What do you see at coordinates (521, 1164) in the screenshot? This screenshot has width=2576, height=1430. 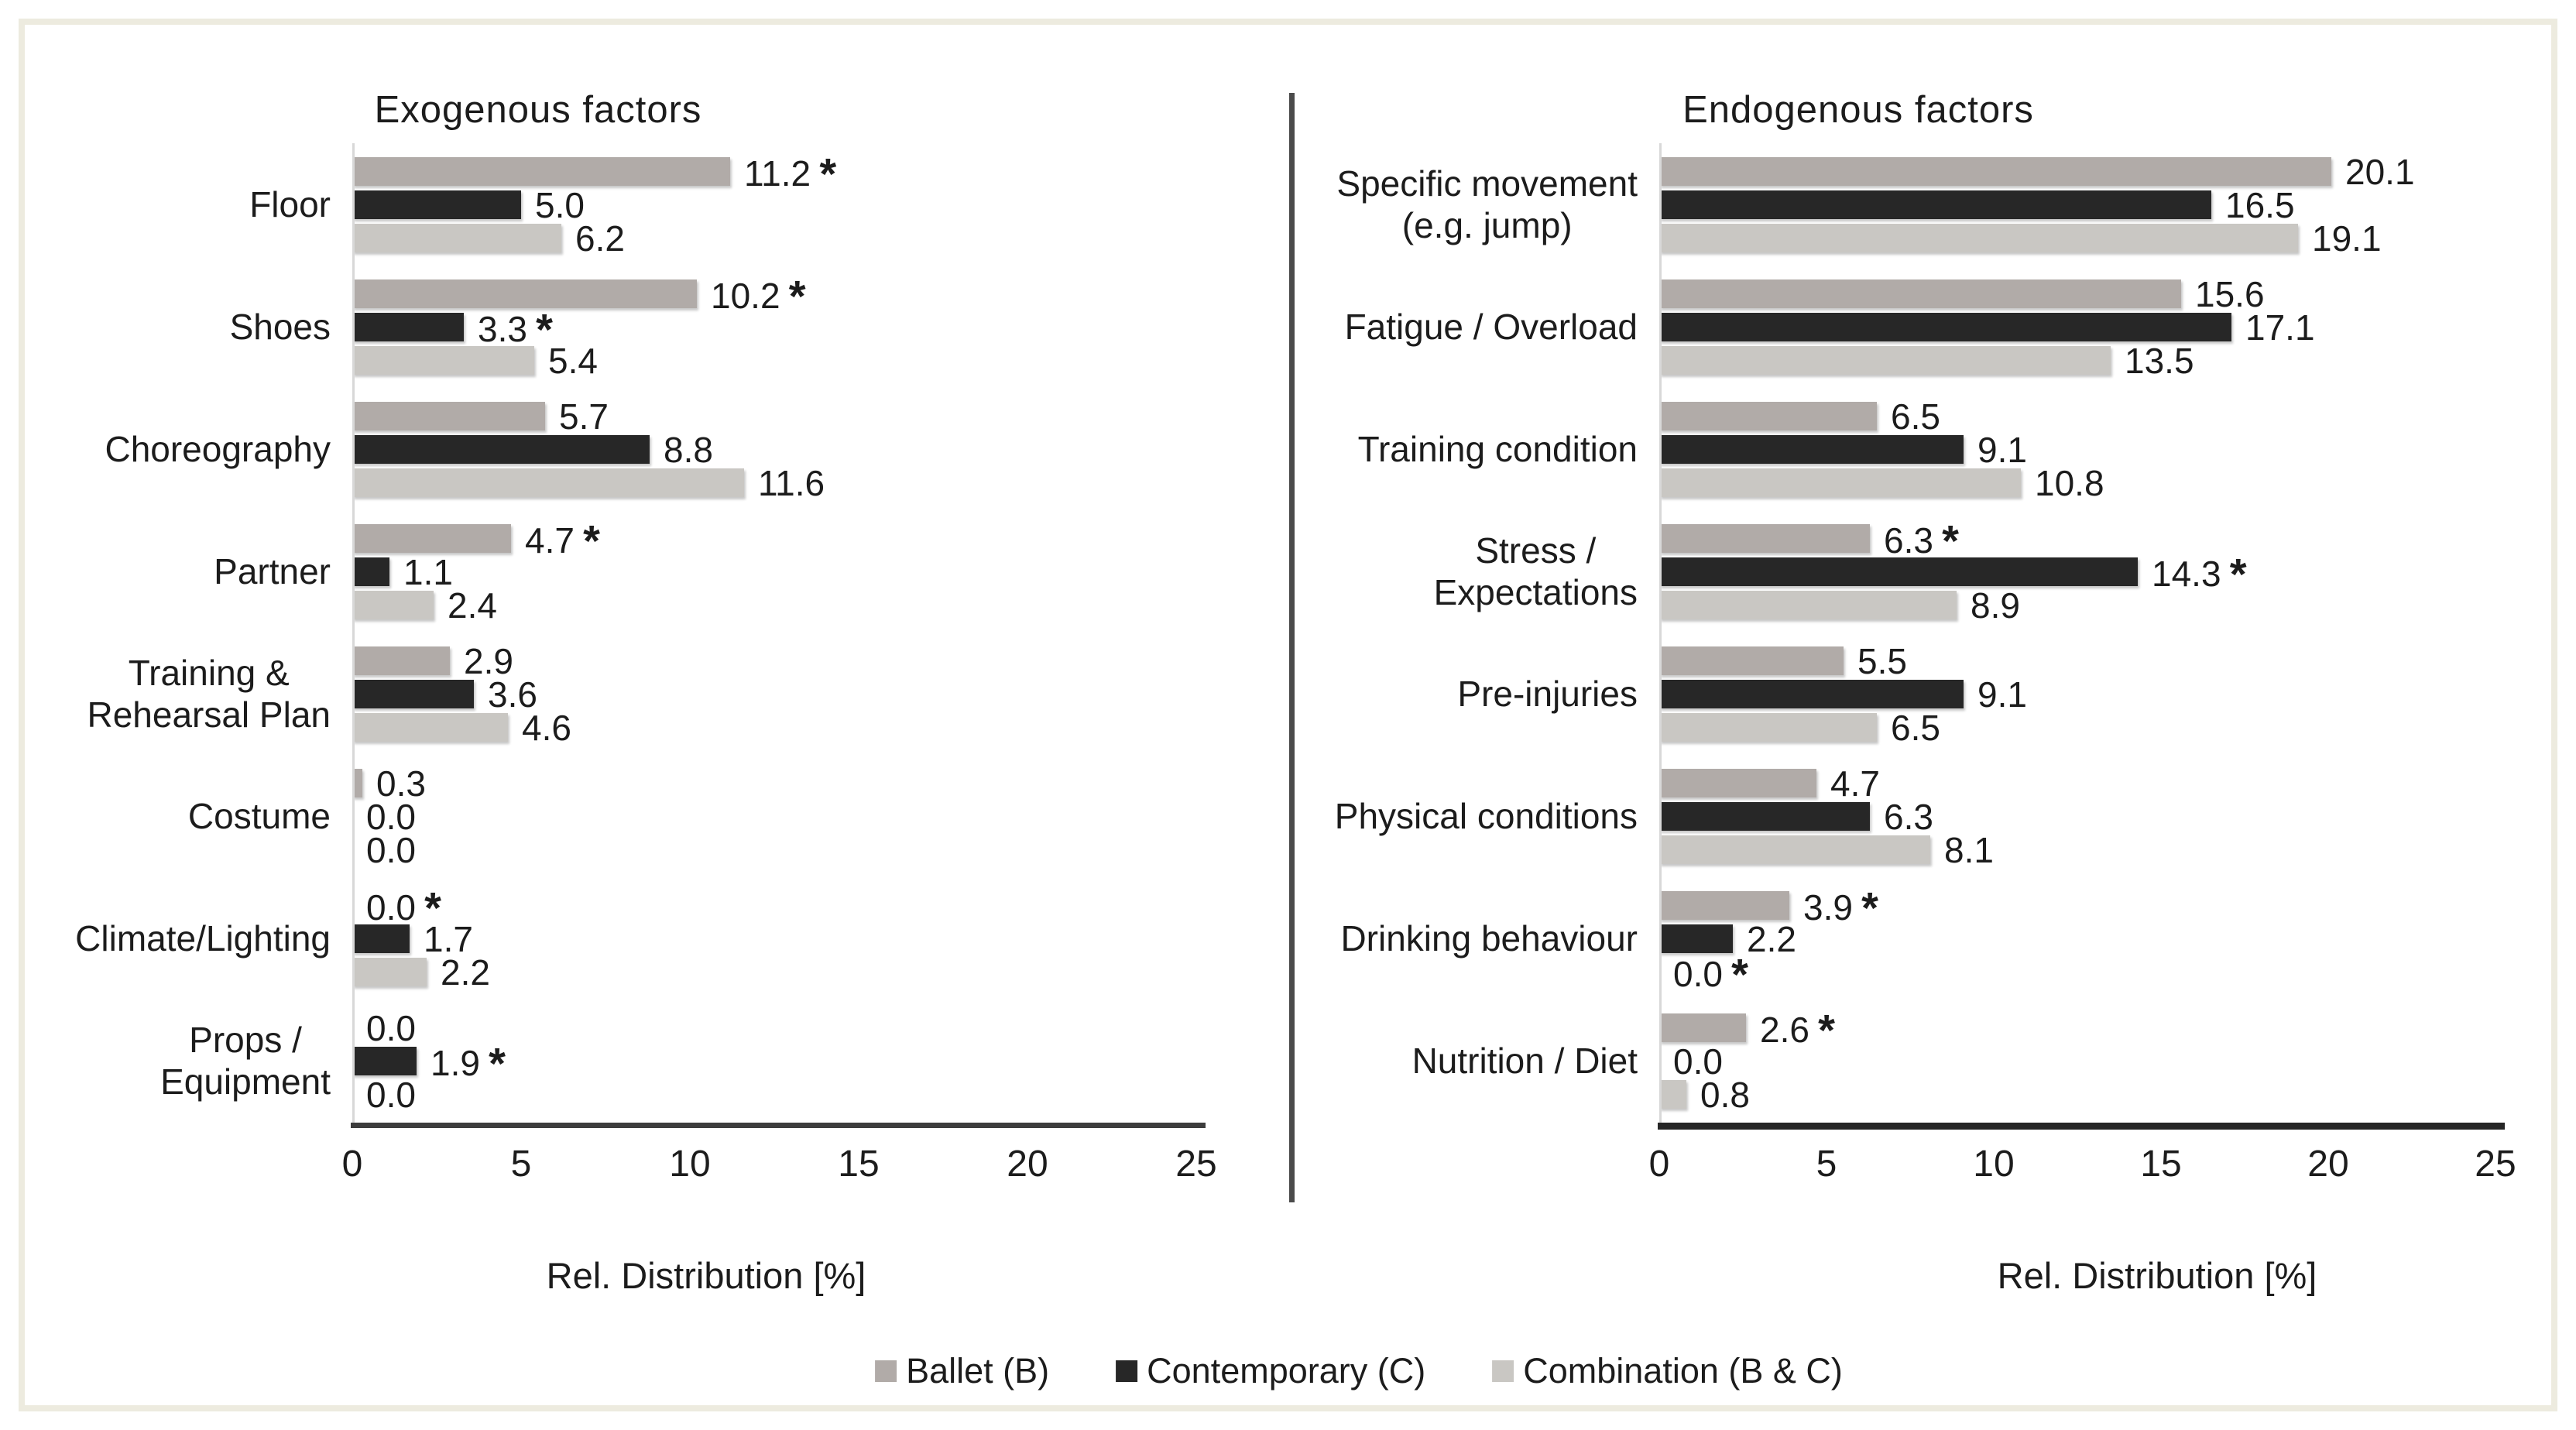 I see `x-axis-tick: 5` at bounding box center [521, 1164].